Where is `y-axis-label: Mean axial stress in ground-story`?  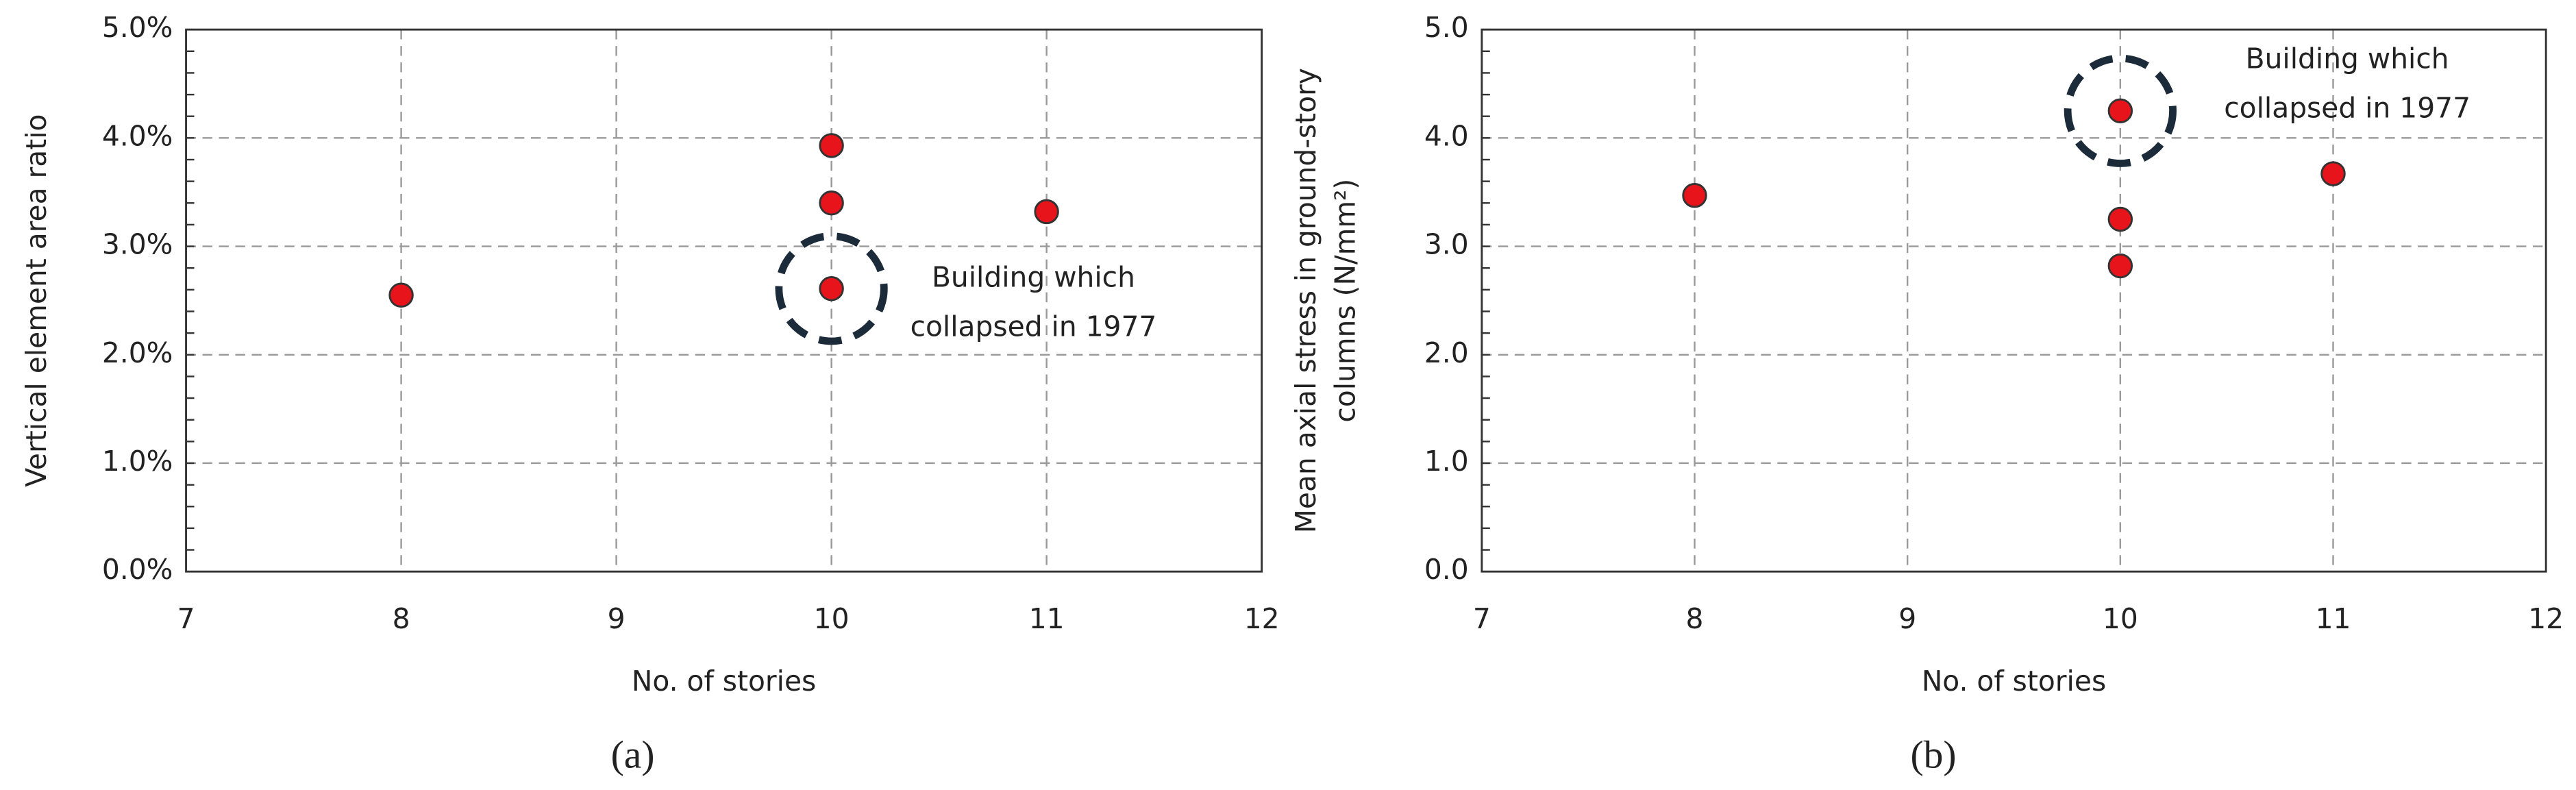
y-axis-label: Mean axial stress in ground-story is located at coordinates (1305, 300).